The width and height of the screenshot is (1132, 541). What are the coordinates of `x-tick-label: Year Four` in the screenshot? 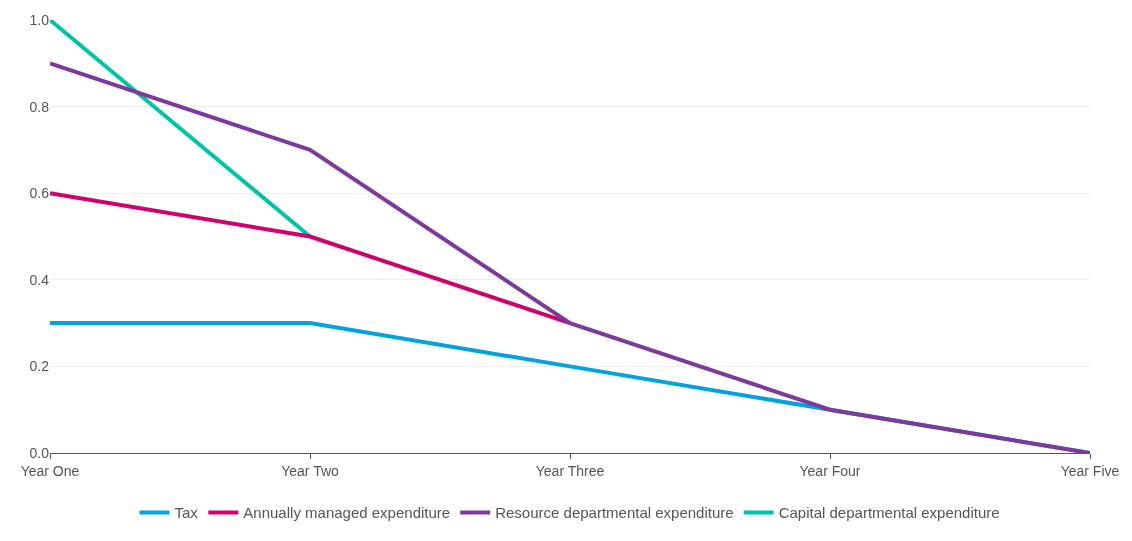 It's located at (830, 470).